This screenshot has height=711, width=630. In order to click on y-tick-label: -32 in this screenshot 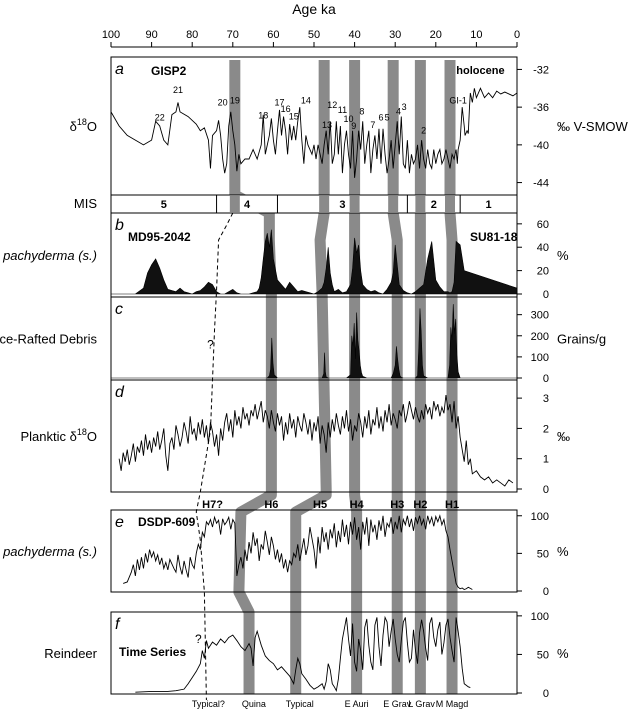, I will do `click(541, 70)`.